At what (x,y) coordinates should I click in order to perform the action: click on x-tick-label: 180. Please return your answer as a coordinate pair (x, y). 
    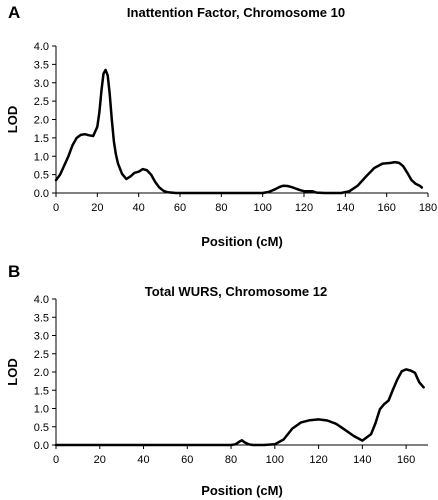
    Looking at the image, I should click on (428, 208).